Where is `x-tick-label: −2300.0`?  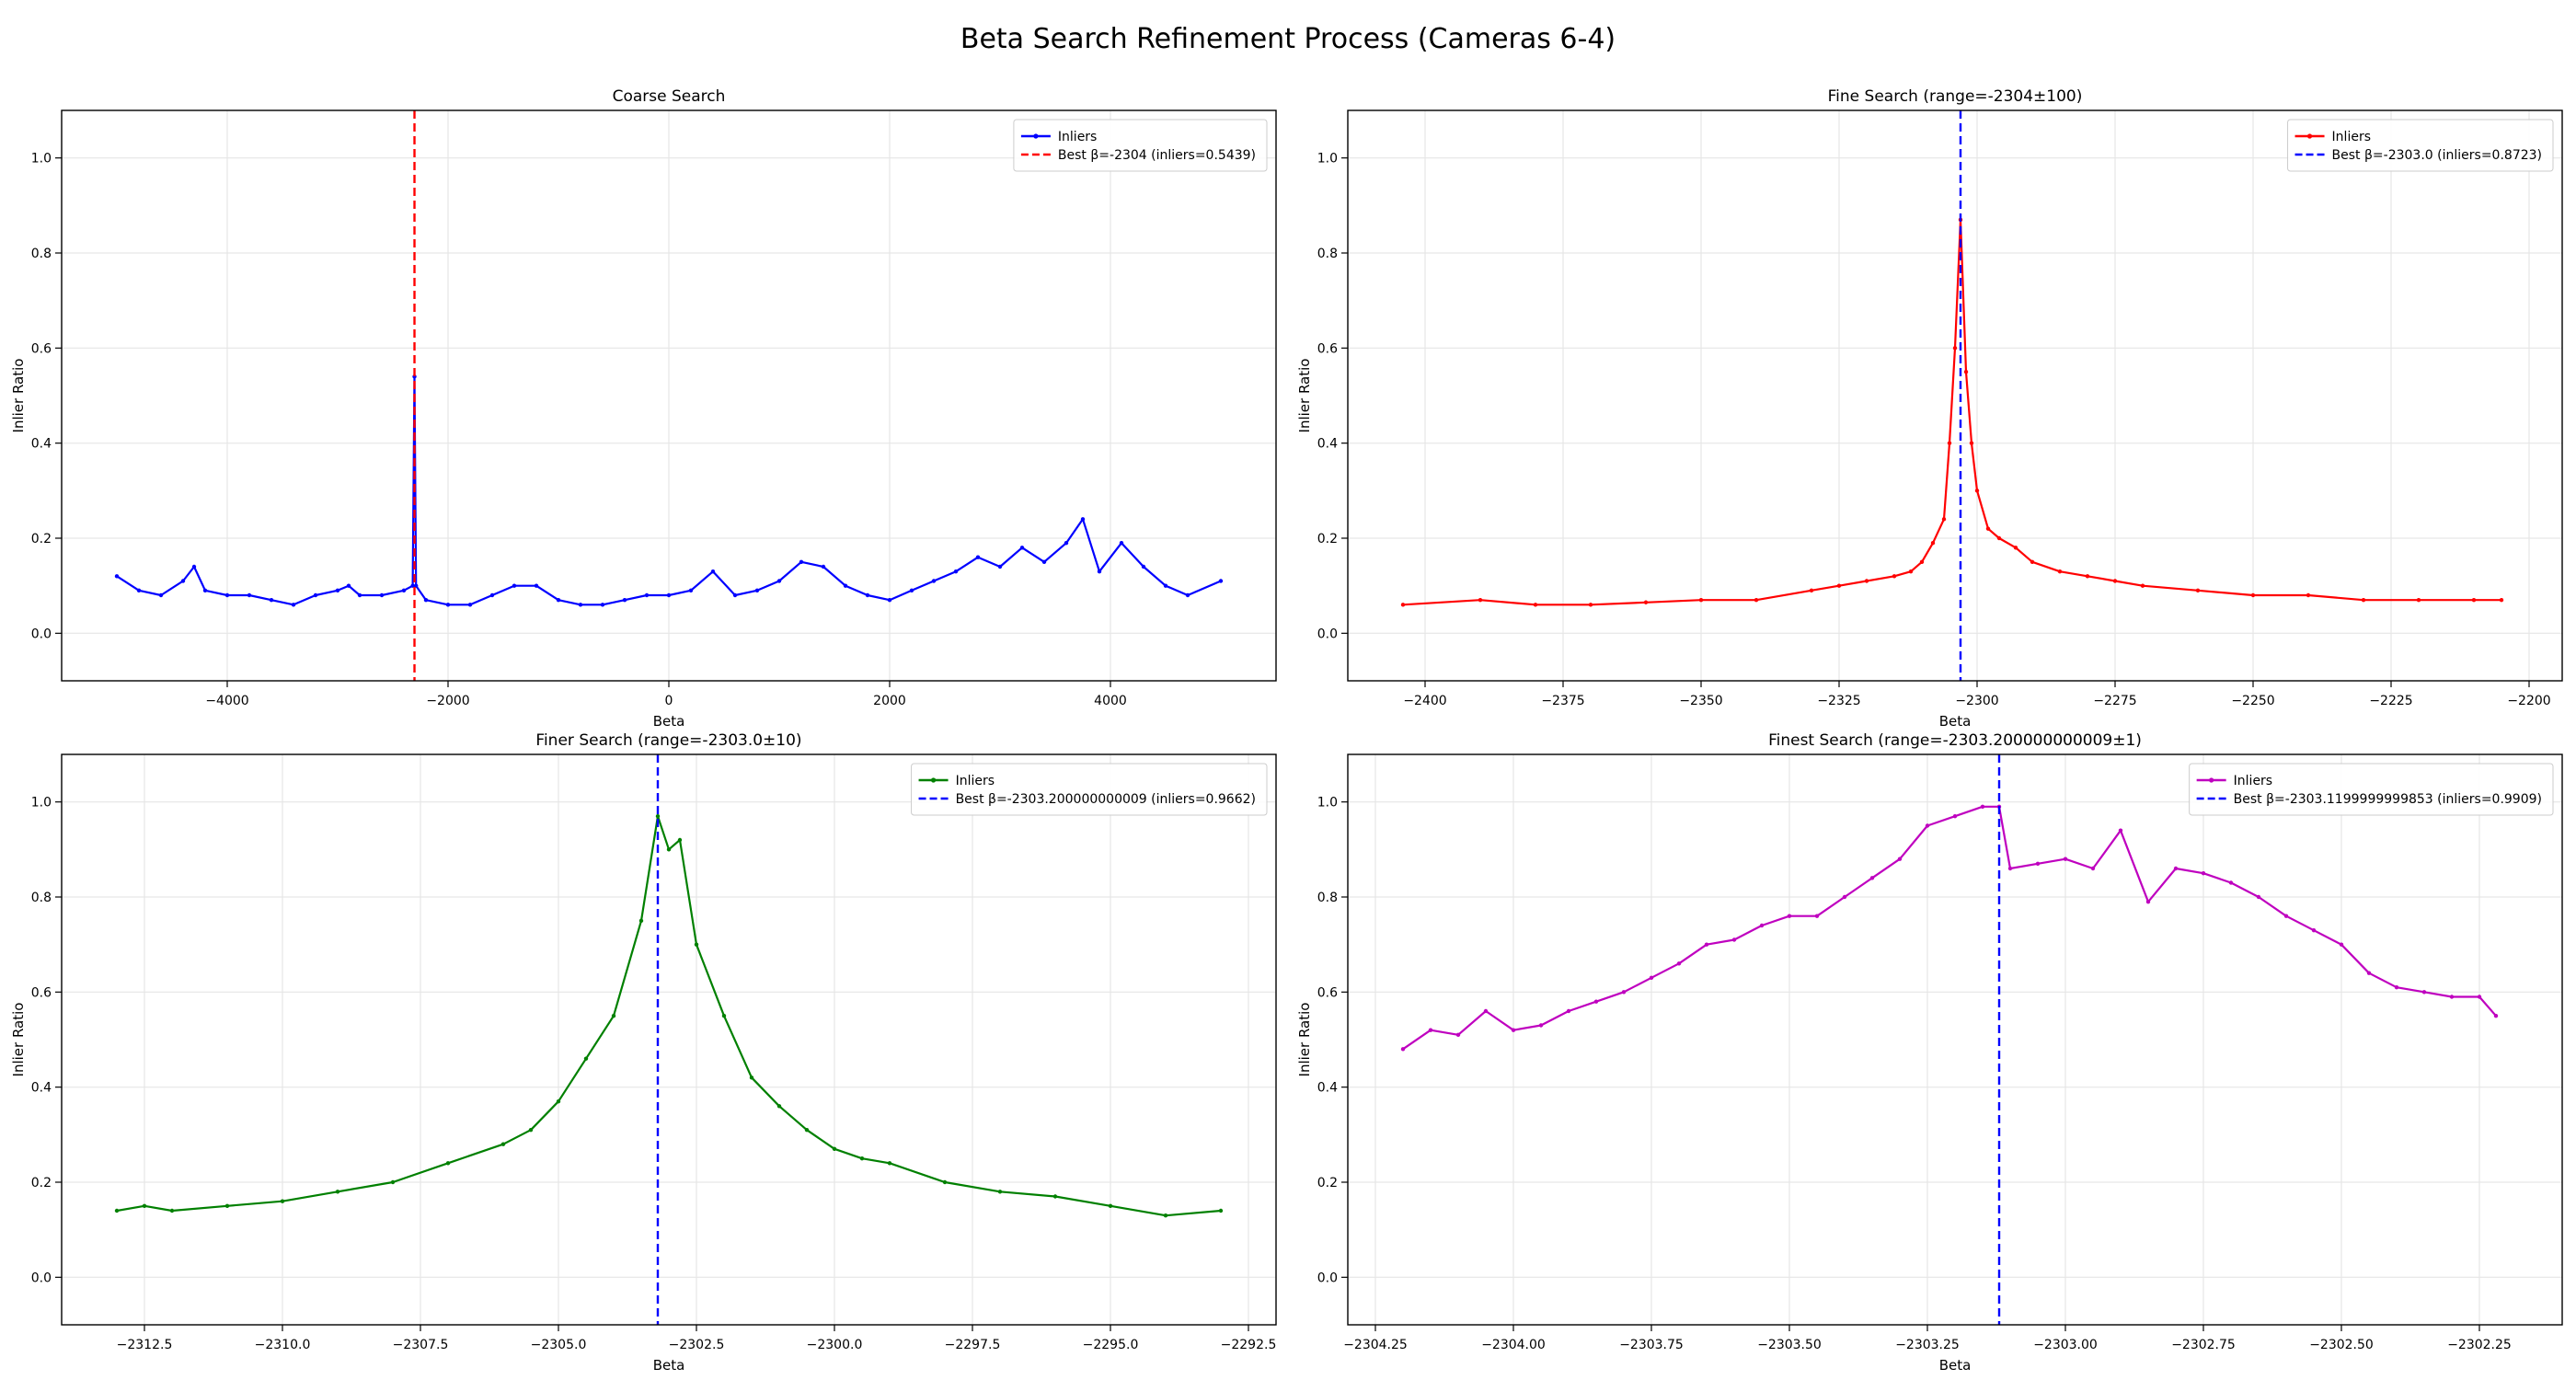
x-tick-label: −2300.0 is located at coordinates (835, 1345).